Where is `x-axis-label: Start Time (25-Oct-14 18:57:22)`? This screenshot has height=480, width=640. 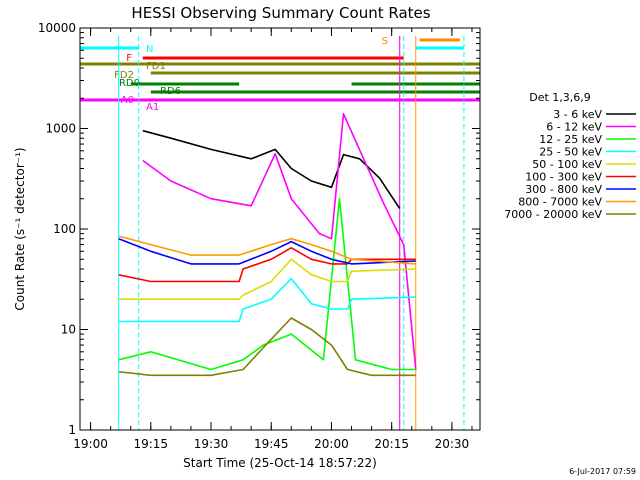
x-axis-label: Start Time (25-Oct-14 18:57:22) is located at coordinates (280, 463).